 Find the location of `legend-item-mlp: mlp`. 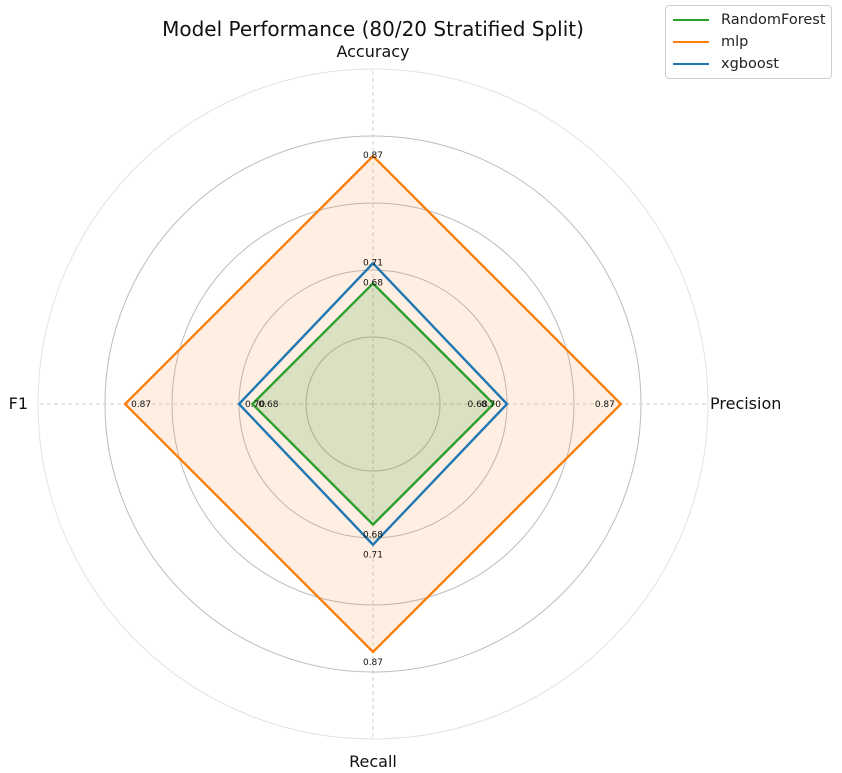

legend-item-mlp: mlp is located at coordinates (751, 42).